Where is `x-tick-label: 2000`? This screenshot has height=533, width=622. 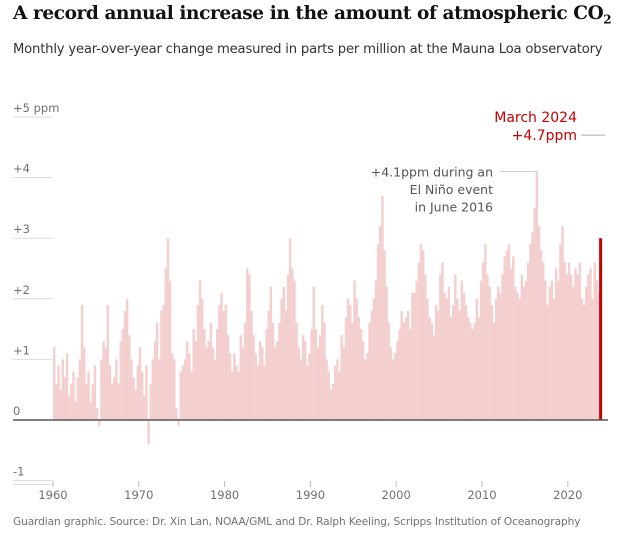
x-tick-label: 2000 is located at coordinates (396, 495).